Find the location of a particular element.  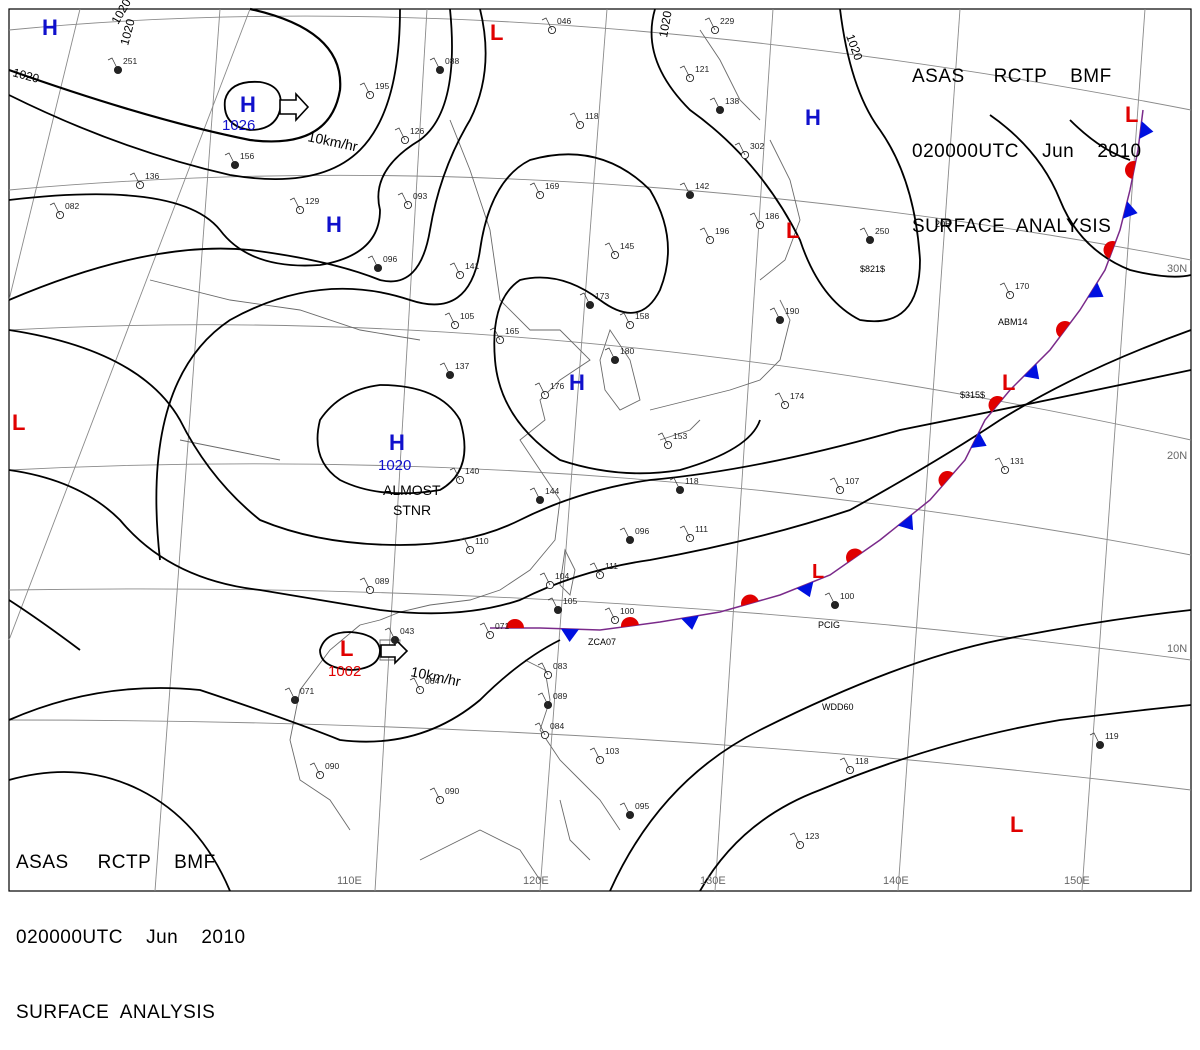

station-pressure-value: 140 is located at coordinates (472, 471).